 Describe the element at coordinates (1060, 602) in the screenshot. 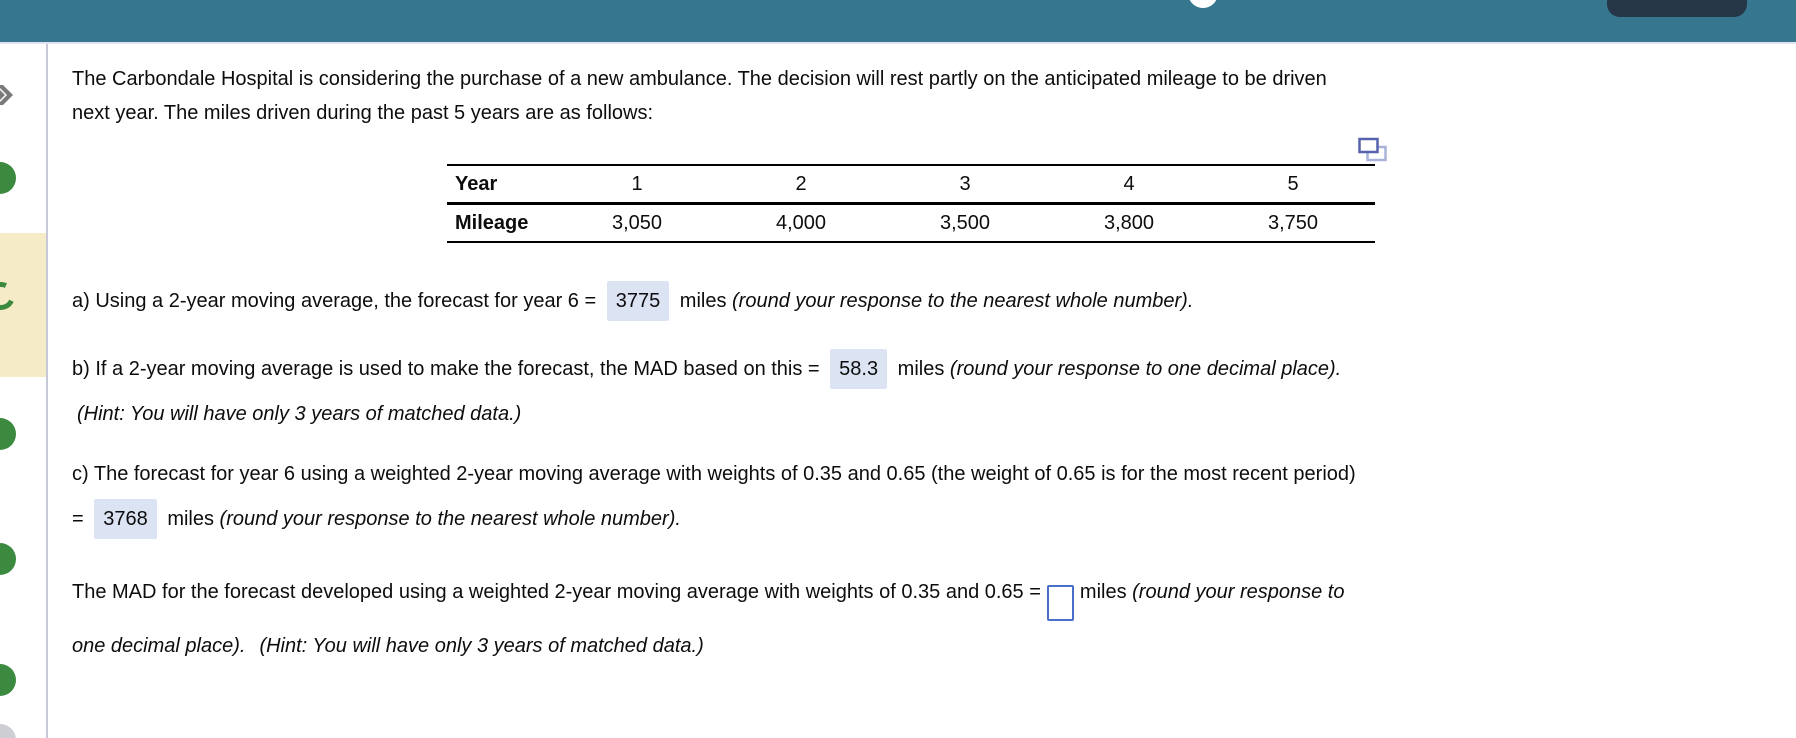

I see `answer-input-d` at that location.